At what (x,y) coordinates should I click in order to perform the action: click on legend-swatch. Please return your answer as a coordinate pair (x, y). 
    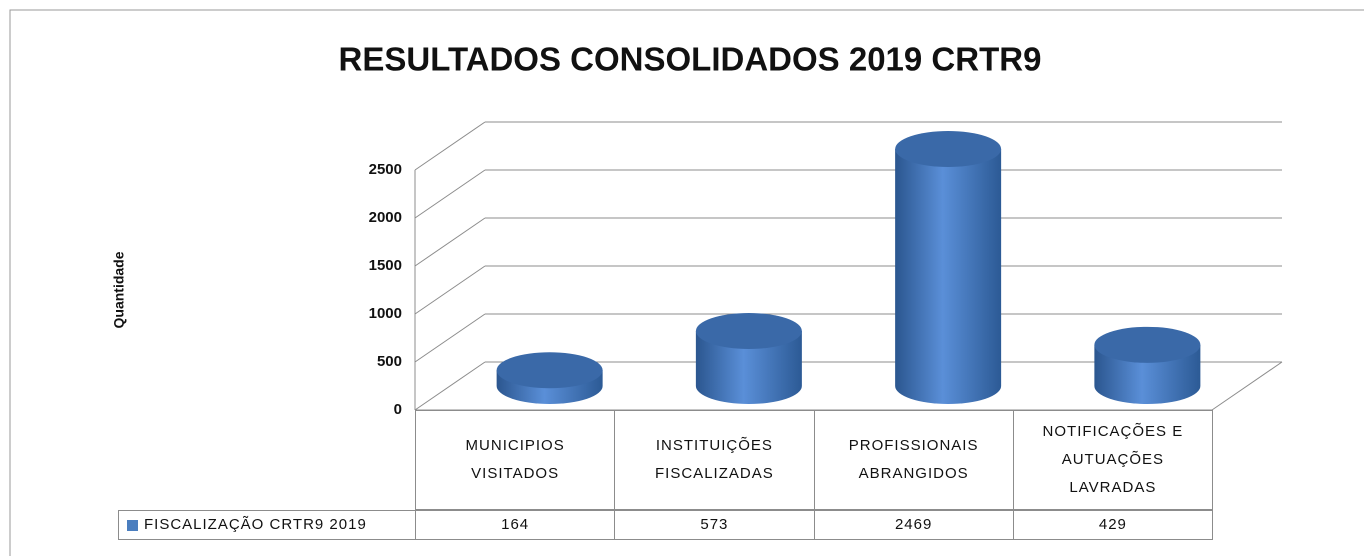
    Looking at the image, I should click on (132, 525).